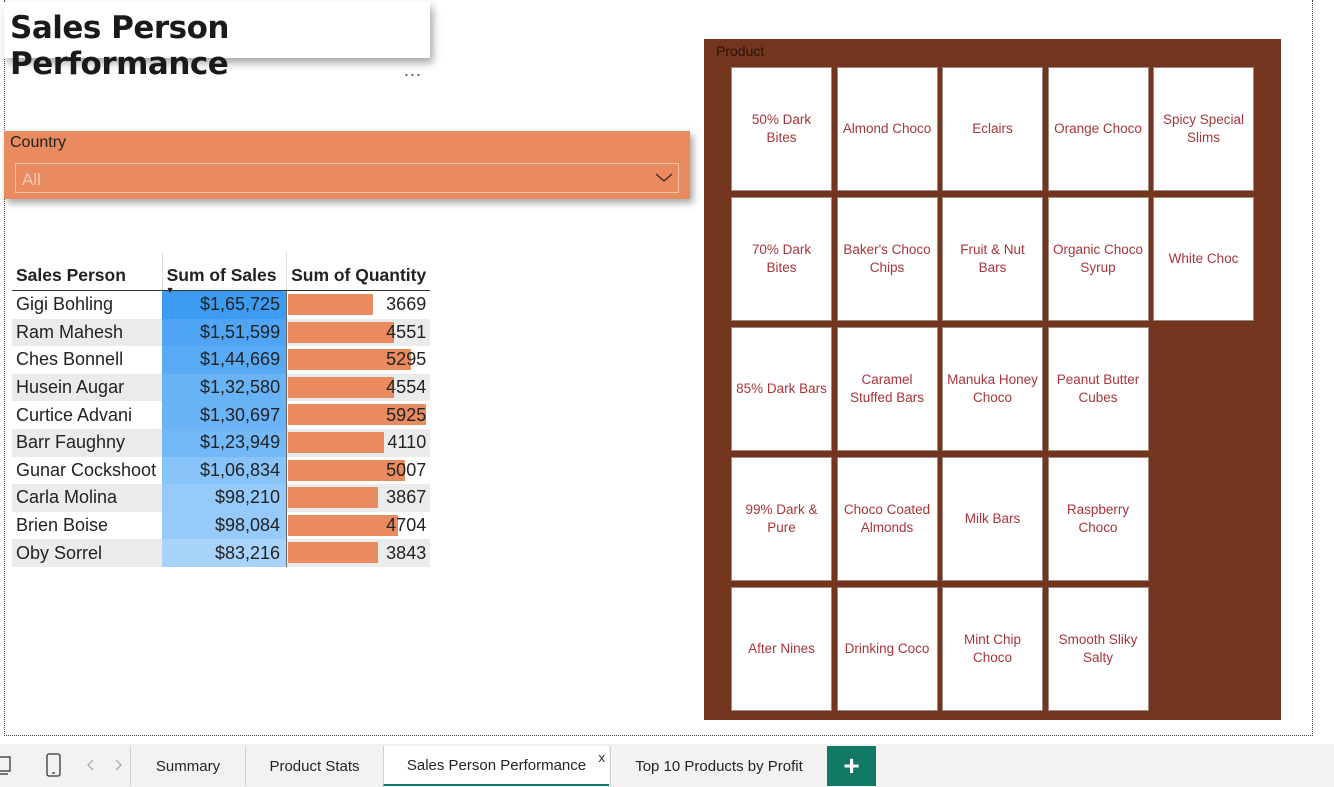 This screenshot has width=1334, height=787. What do you see at coordinates (851, 766) in the screenshot?
I see `add-page-button: +` at bounding box center [851, 766].